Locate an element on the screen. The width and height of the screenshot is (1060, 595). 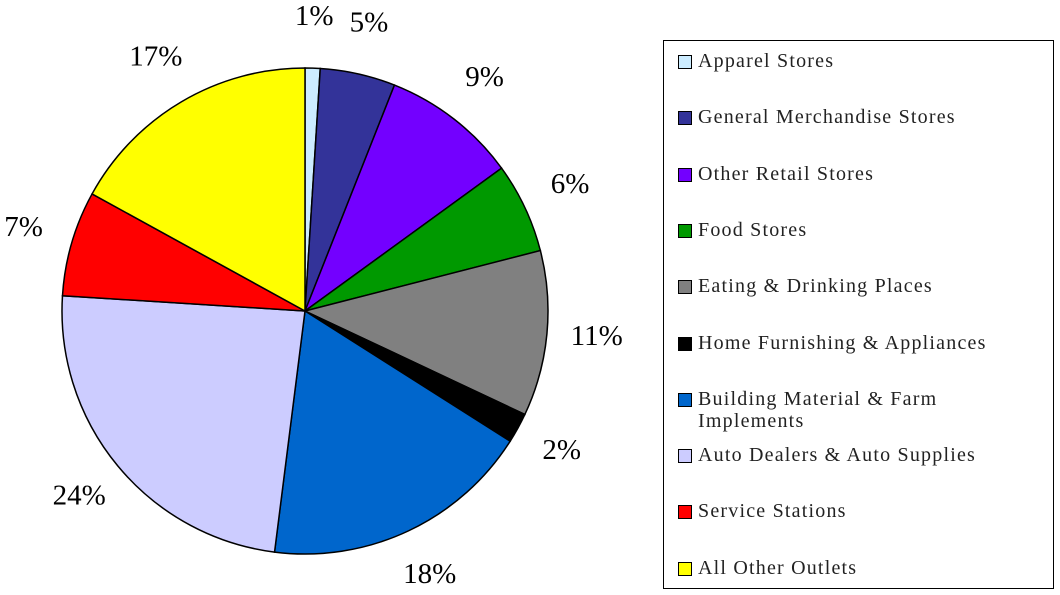
legend-label: Apparel Stores is located at coordinates (766, 61).